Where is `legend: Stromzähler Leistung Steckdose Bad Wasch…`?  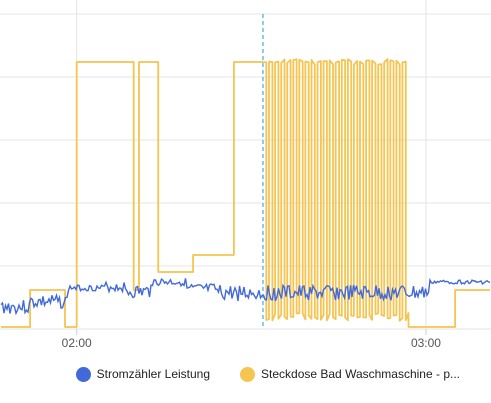 legend: Stromzähler Leistung Steckdose Bad Wasch… is located at coordinates (245, 374).